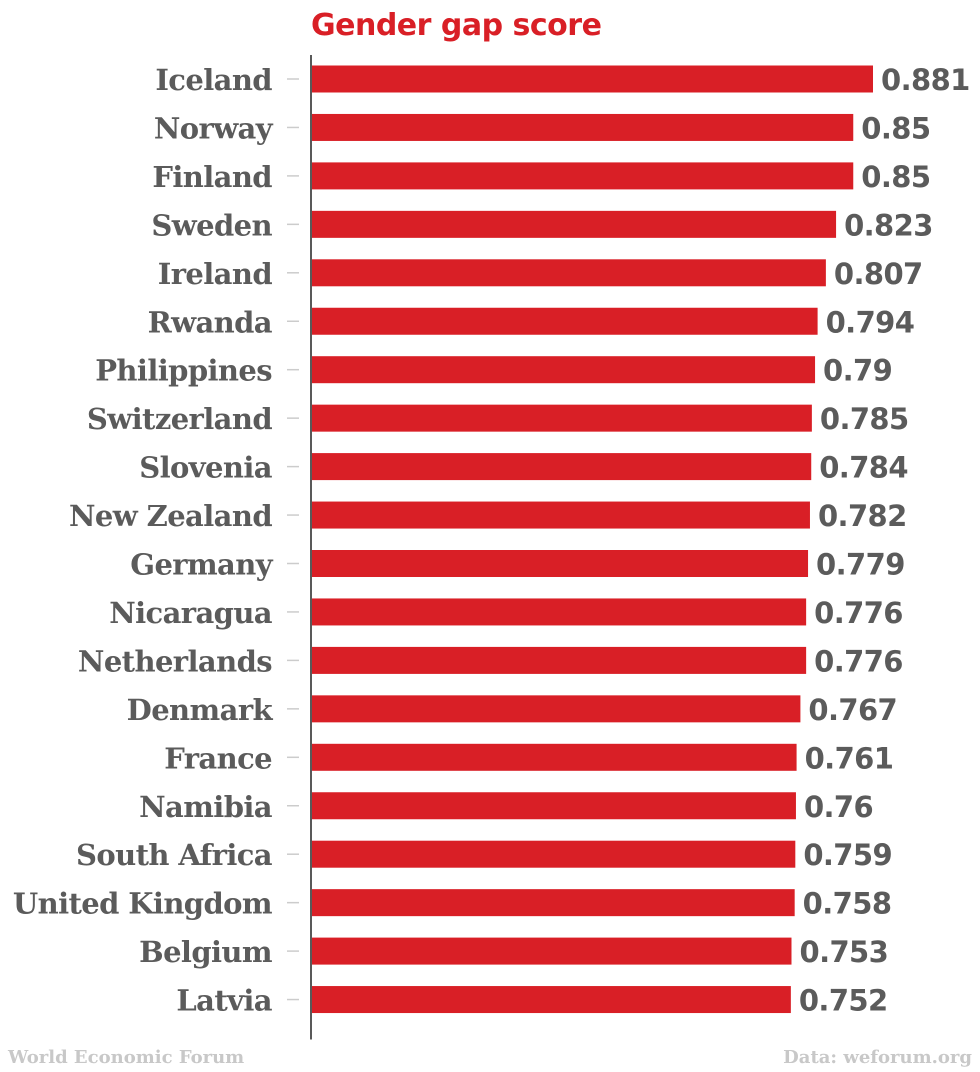  I want to click on value-label: 0.753, so click(843, 952).